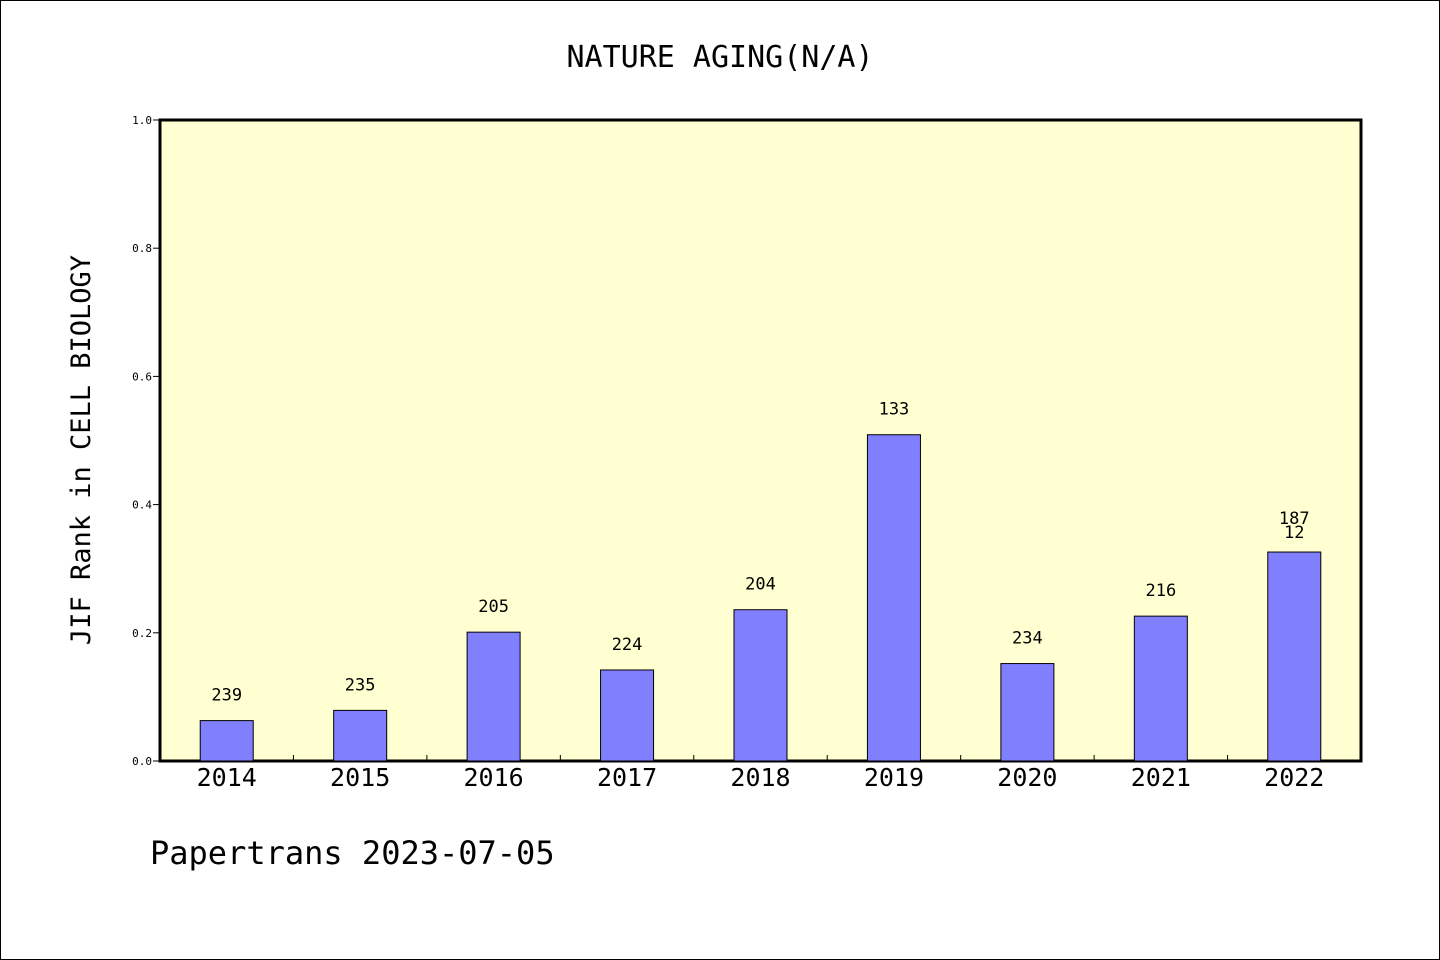  What do you see at coordinates (1294, 533) in the screenshot?
I see `bar-data-label: 12` at bounding box center [1294, 533].